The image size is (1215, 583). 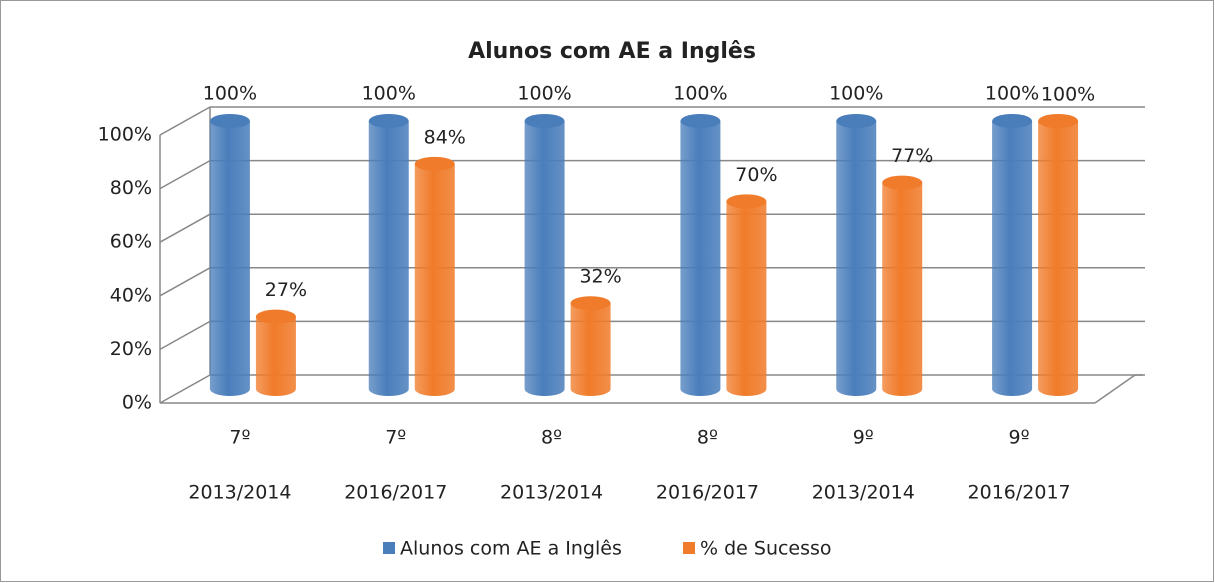 I want to click on chart-title: Alunos com AE a Inglês, so click(x=612, y=51).